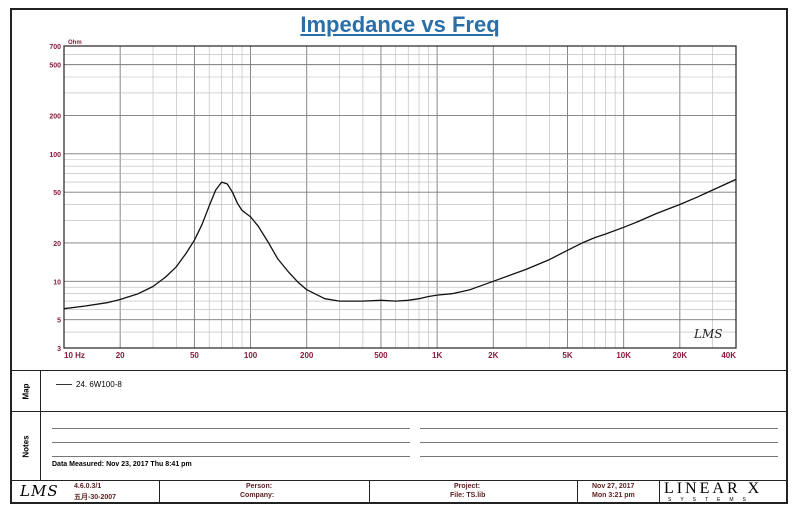  Describe the element at coordinates (728, 355) in the screenshot. I see `x-tick-label: 40K` at that location.